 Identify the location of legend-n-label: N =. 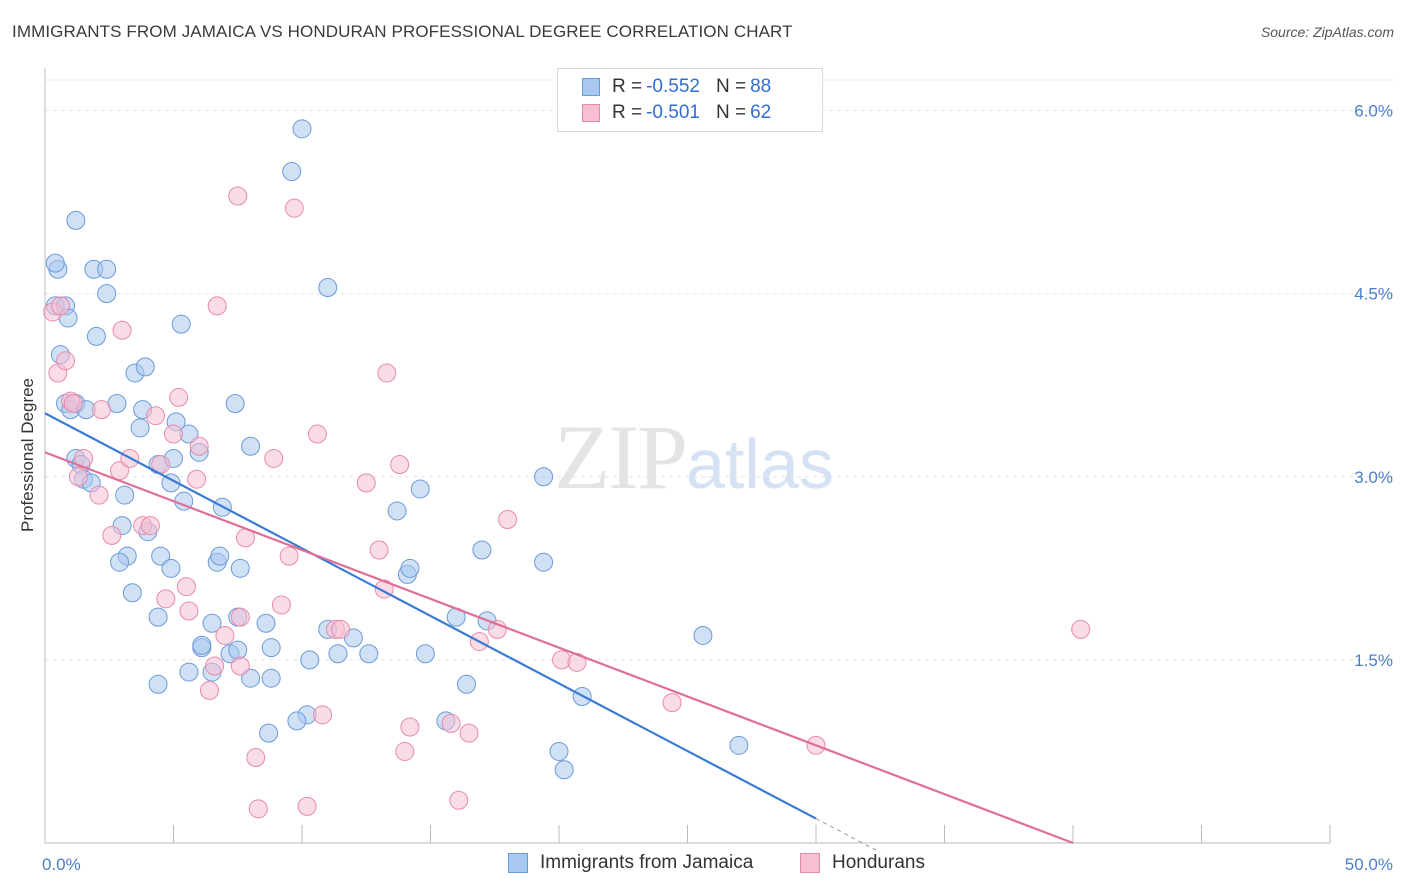
(731, 112).